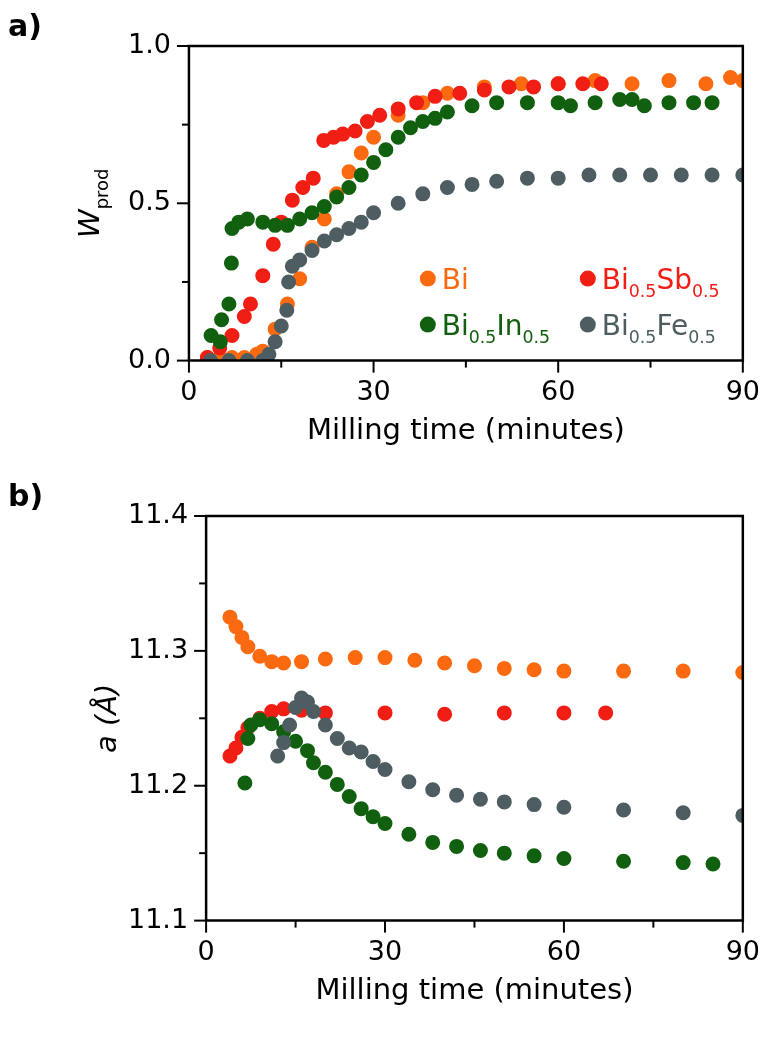 This screenshot has height=1050, width=776. What do you see at coordinates (158, 648) in the screenshot?
I see `y-tick-label: 11.3` at bounding box center [158, 648].